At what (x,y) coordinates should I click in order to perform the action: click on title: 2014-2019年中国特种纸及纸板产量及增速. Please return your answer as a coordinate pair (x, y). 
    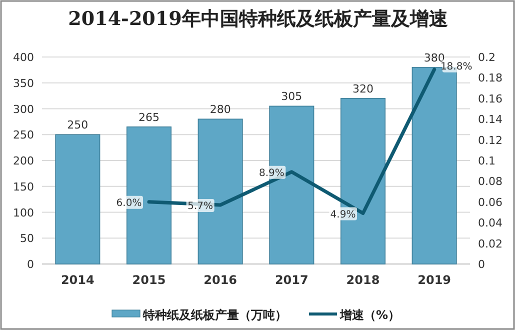
    Looking at the image, I should click on (258, 19).